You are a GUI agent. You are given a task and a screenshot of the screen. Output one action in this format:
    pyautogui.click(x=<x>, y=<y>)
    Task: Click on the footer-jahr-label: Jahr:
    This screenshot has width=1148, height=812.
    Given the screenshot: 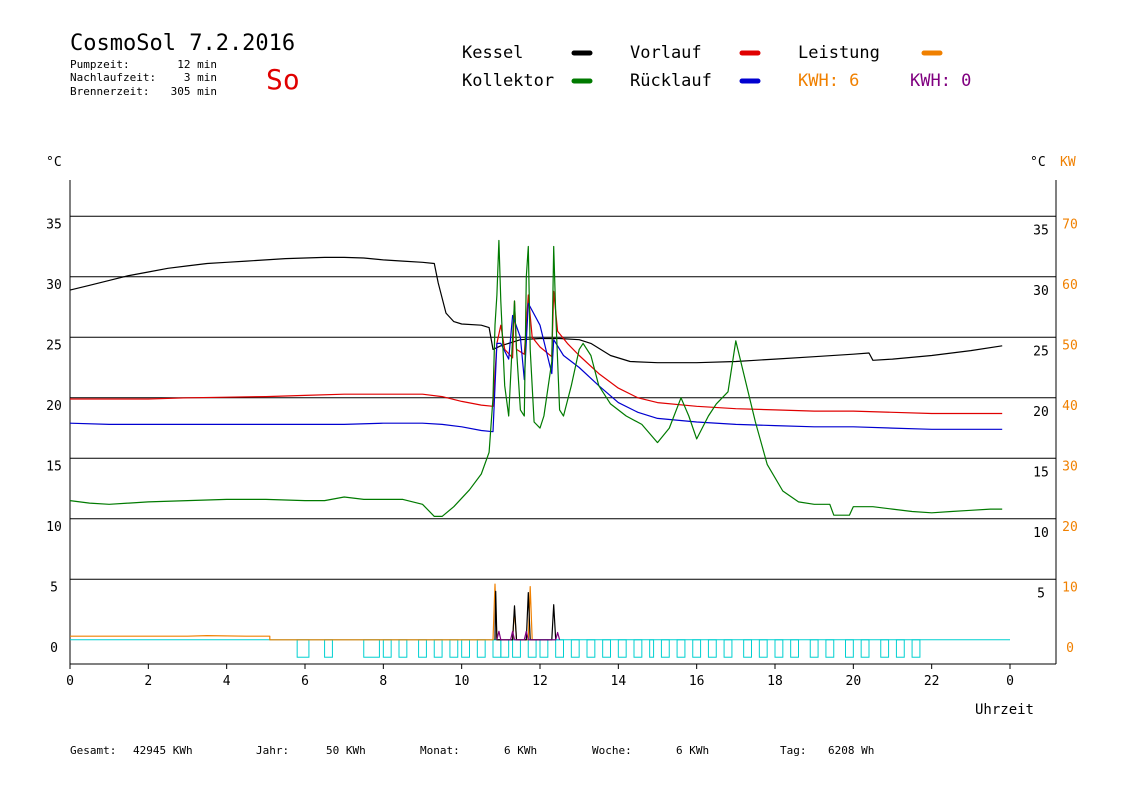 What is the action you would take?
    pyautogui.click(x=272, y=750)
    